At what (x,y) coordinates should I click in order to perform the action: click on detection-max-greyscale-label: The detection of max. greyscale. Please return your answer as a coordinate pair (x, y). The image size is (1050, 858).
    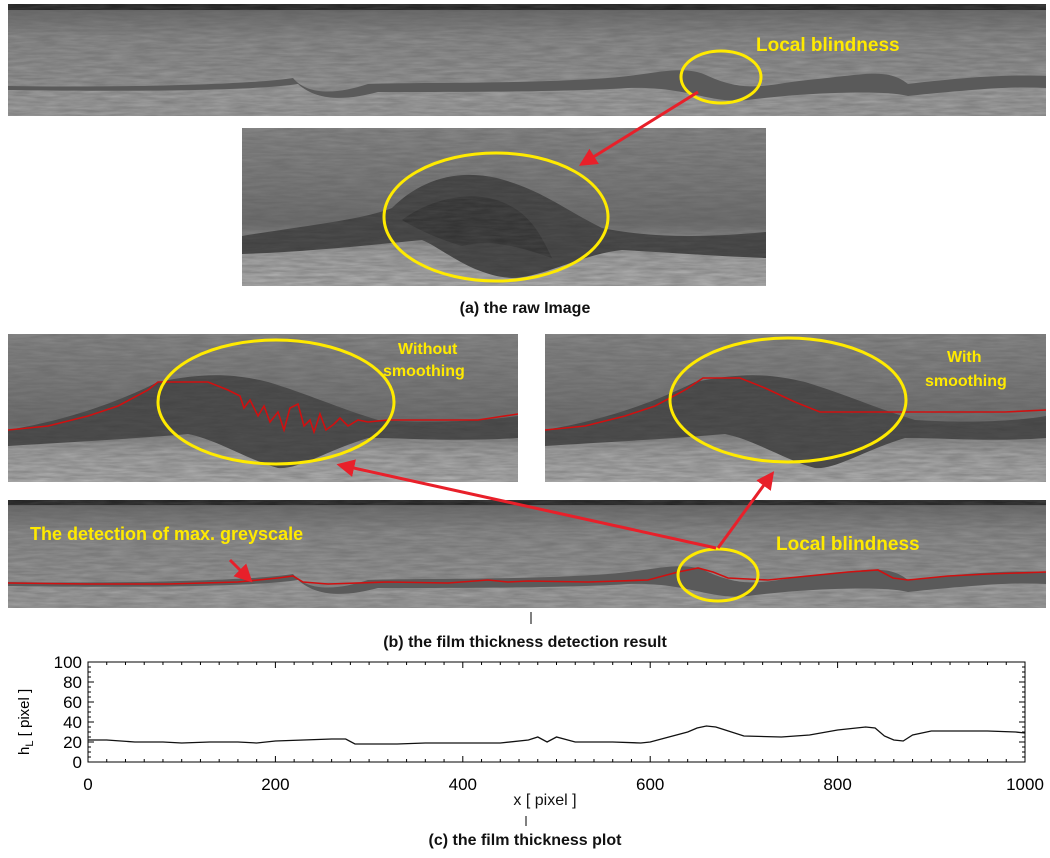
    Looking at the image, I should click on (166, 534).